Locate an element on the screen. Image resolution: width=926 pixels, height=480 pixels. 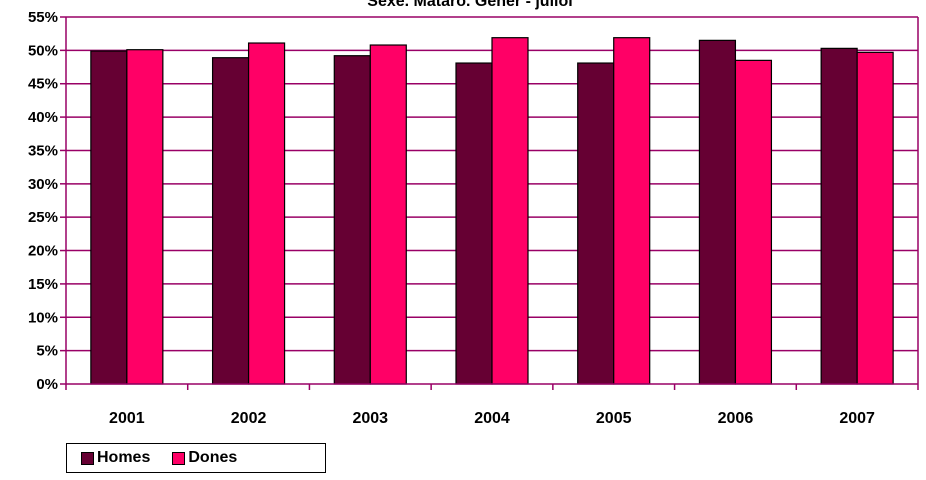
bar-homes-2003 is located at coordinates (352, 220).